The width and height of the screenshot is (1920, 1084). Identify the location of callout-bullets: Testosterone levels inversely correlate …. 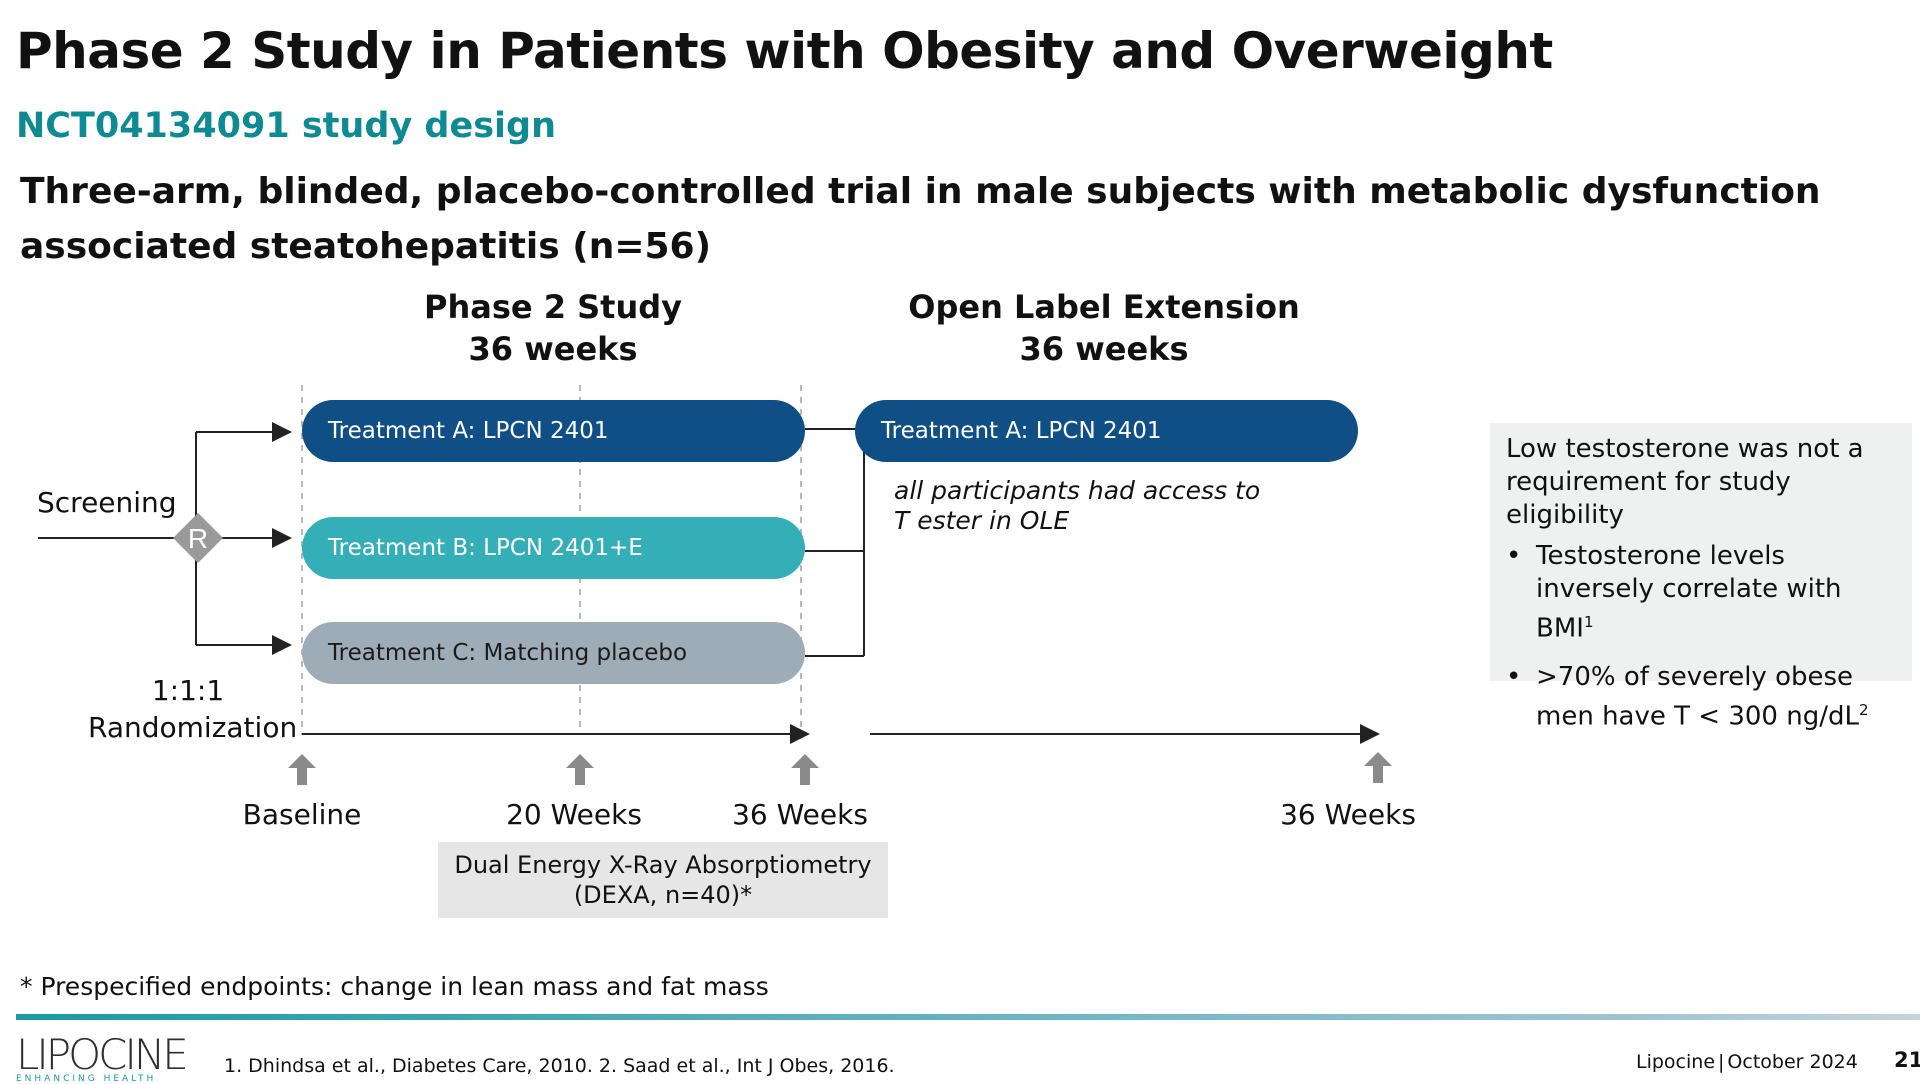
(1701, 636).